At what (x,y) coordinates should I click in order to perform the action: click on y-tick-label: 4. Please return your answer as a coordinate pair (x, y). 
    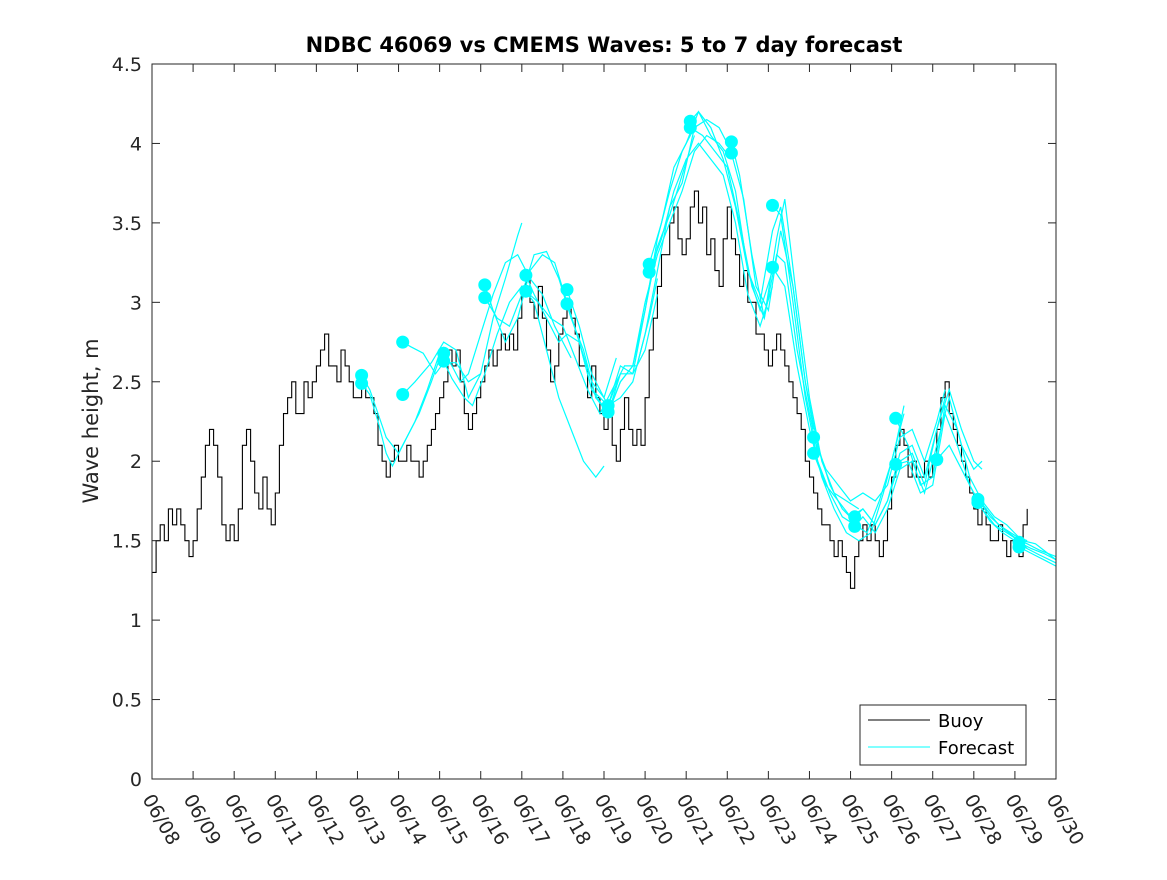
    Looking at the image, I should click on (136, 144).